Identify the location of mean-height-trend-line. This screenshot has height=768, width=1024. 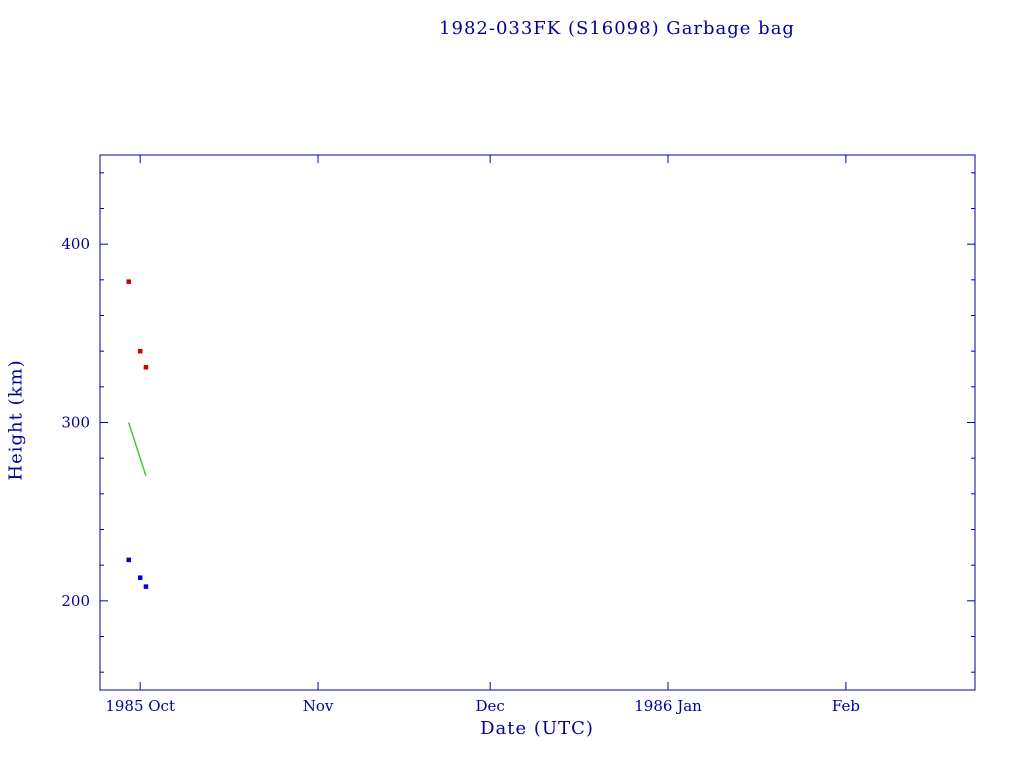
(137, 449).